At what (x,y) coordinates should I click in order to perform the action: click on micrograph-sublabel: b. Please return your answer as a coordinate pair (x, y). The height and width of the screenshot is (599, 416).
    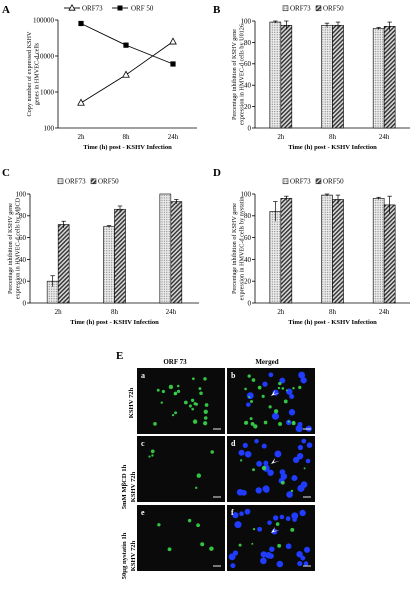
    Looking at the image, I should click on (233, 375).